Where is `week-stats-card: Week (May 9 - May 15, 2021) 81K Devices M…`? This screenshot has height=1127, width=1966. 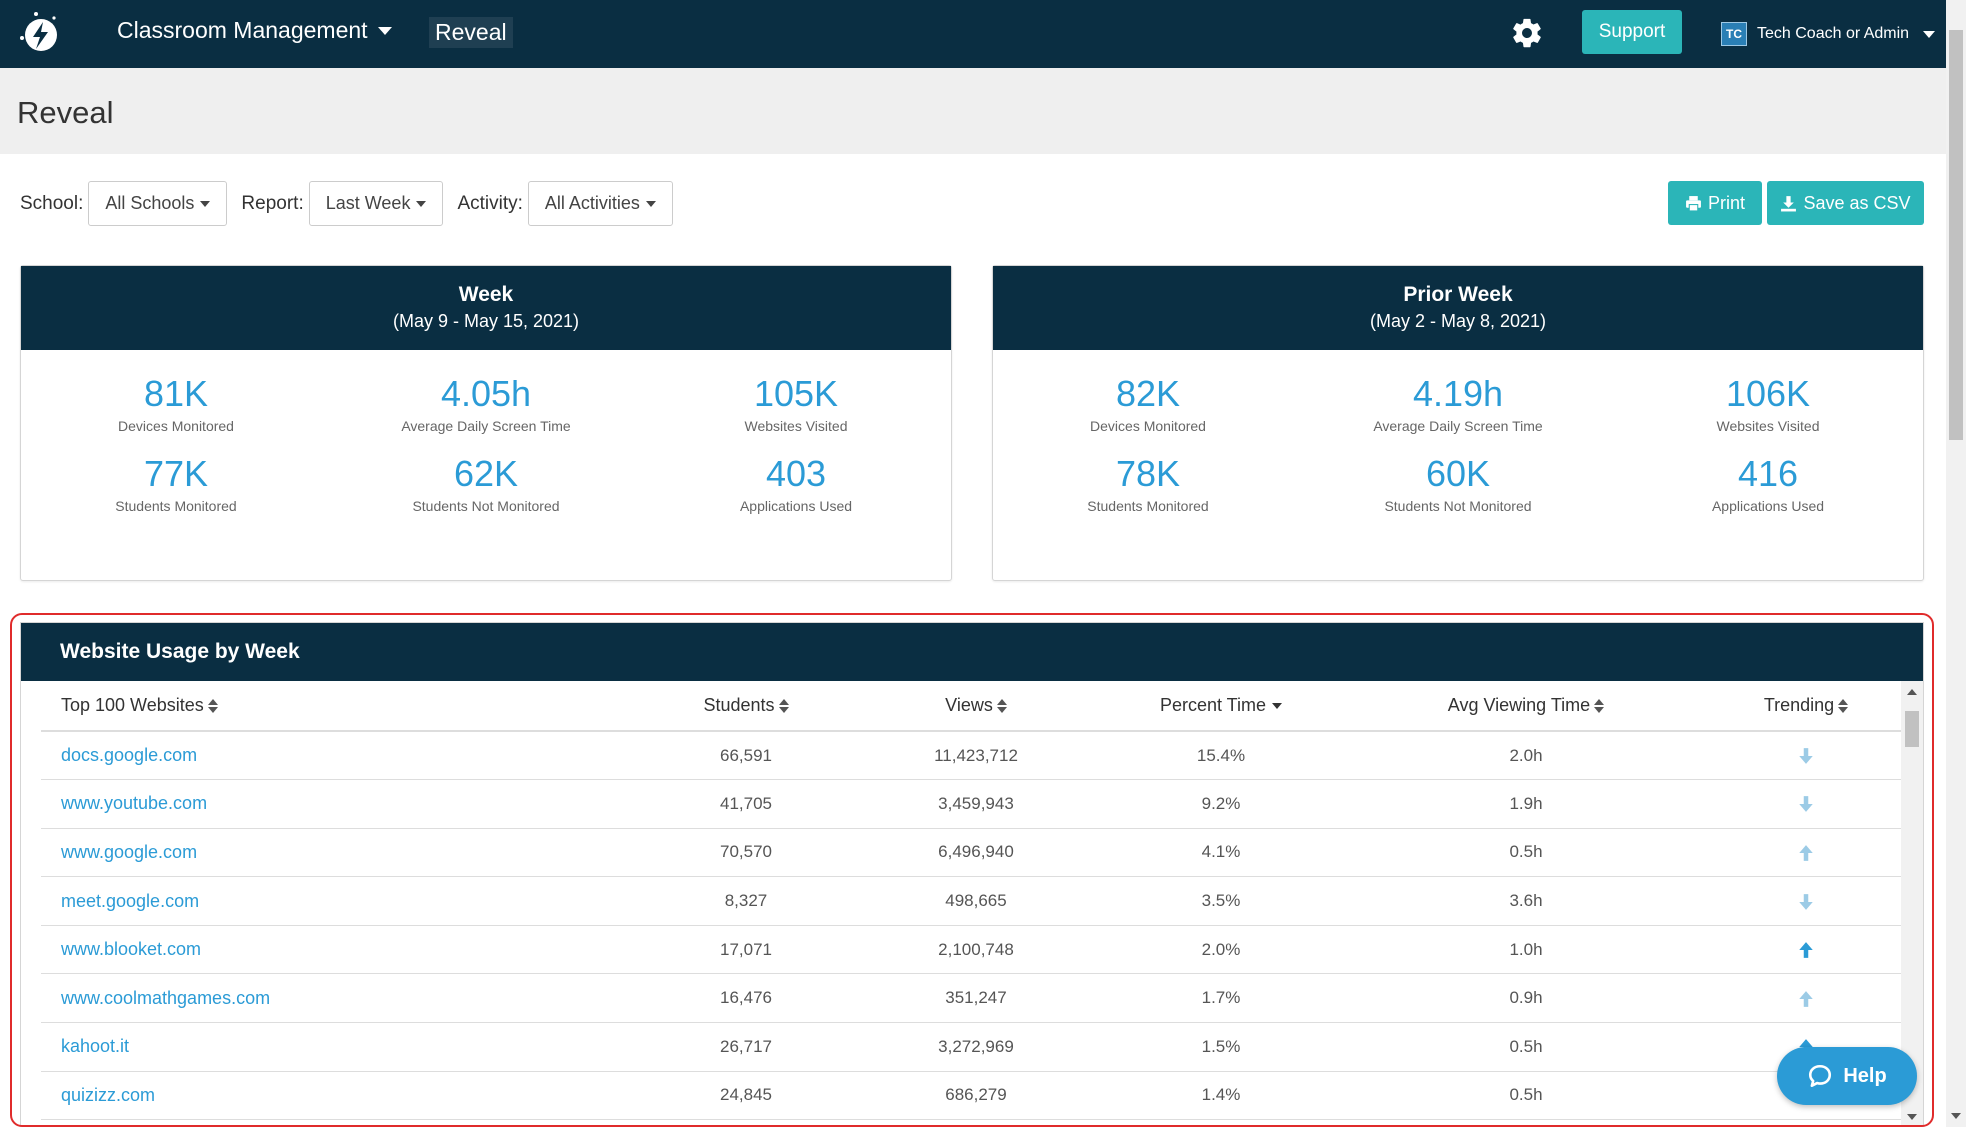 week-stats-card: Week (May 9 - May 15, 2021) 81K Devices M… is located at coordinates (486, 423).